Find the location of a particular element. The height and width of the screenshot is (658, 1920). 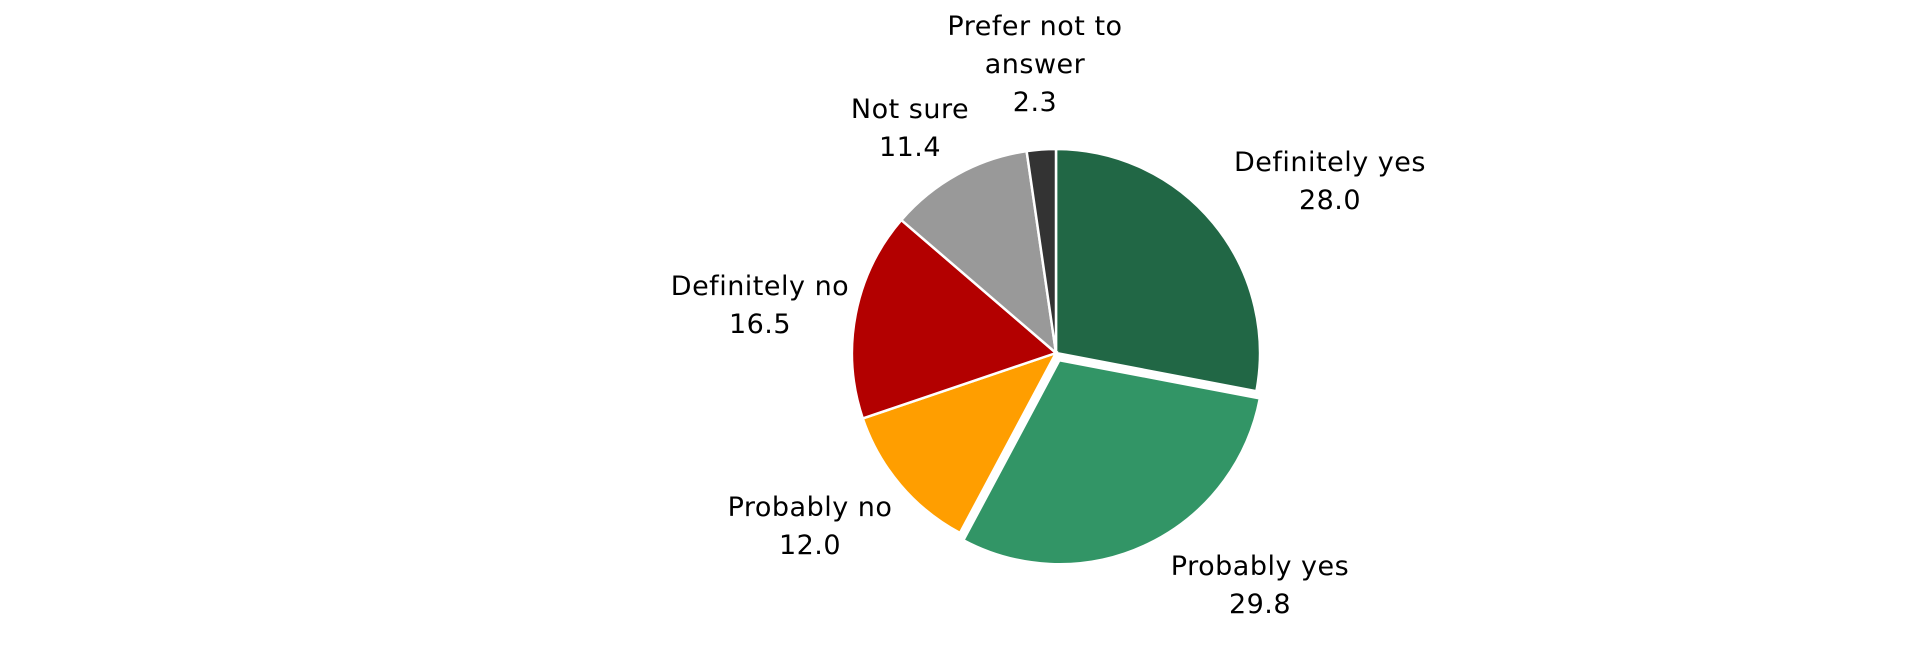

label-name-line2: answer is located at coordinates (1035, 64).